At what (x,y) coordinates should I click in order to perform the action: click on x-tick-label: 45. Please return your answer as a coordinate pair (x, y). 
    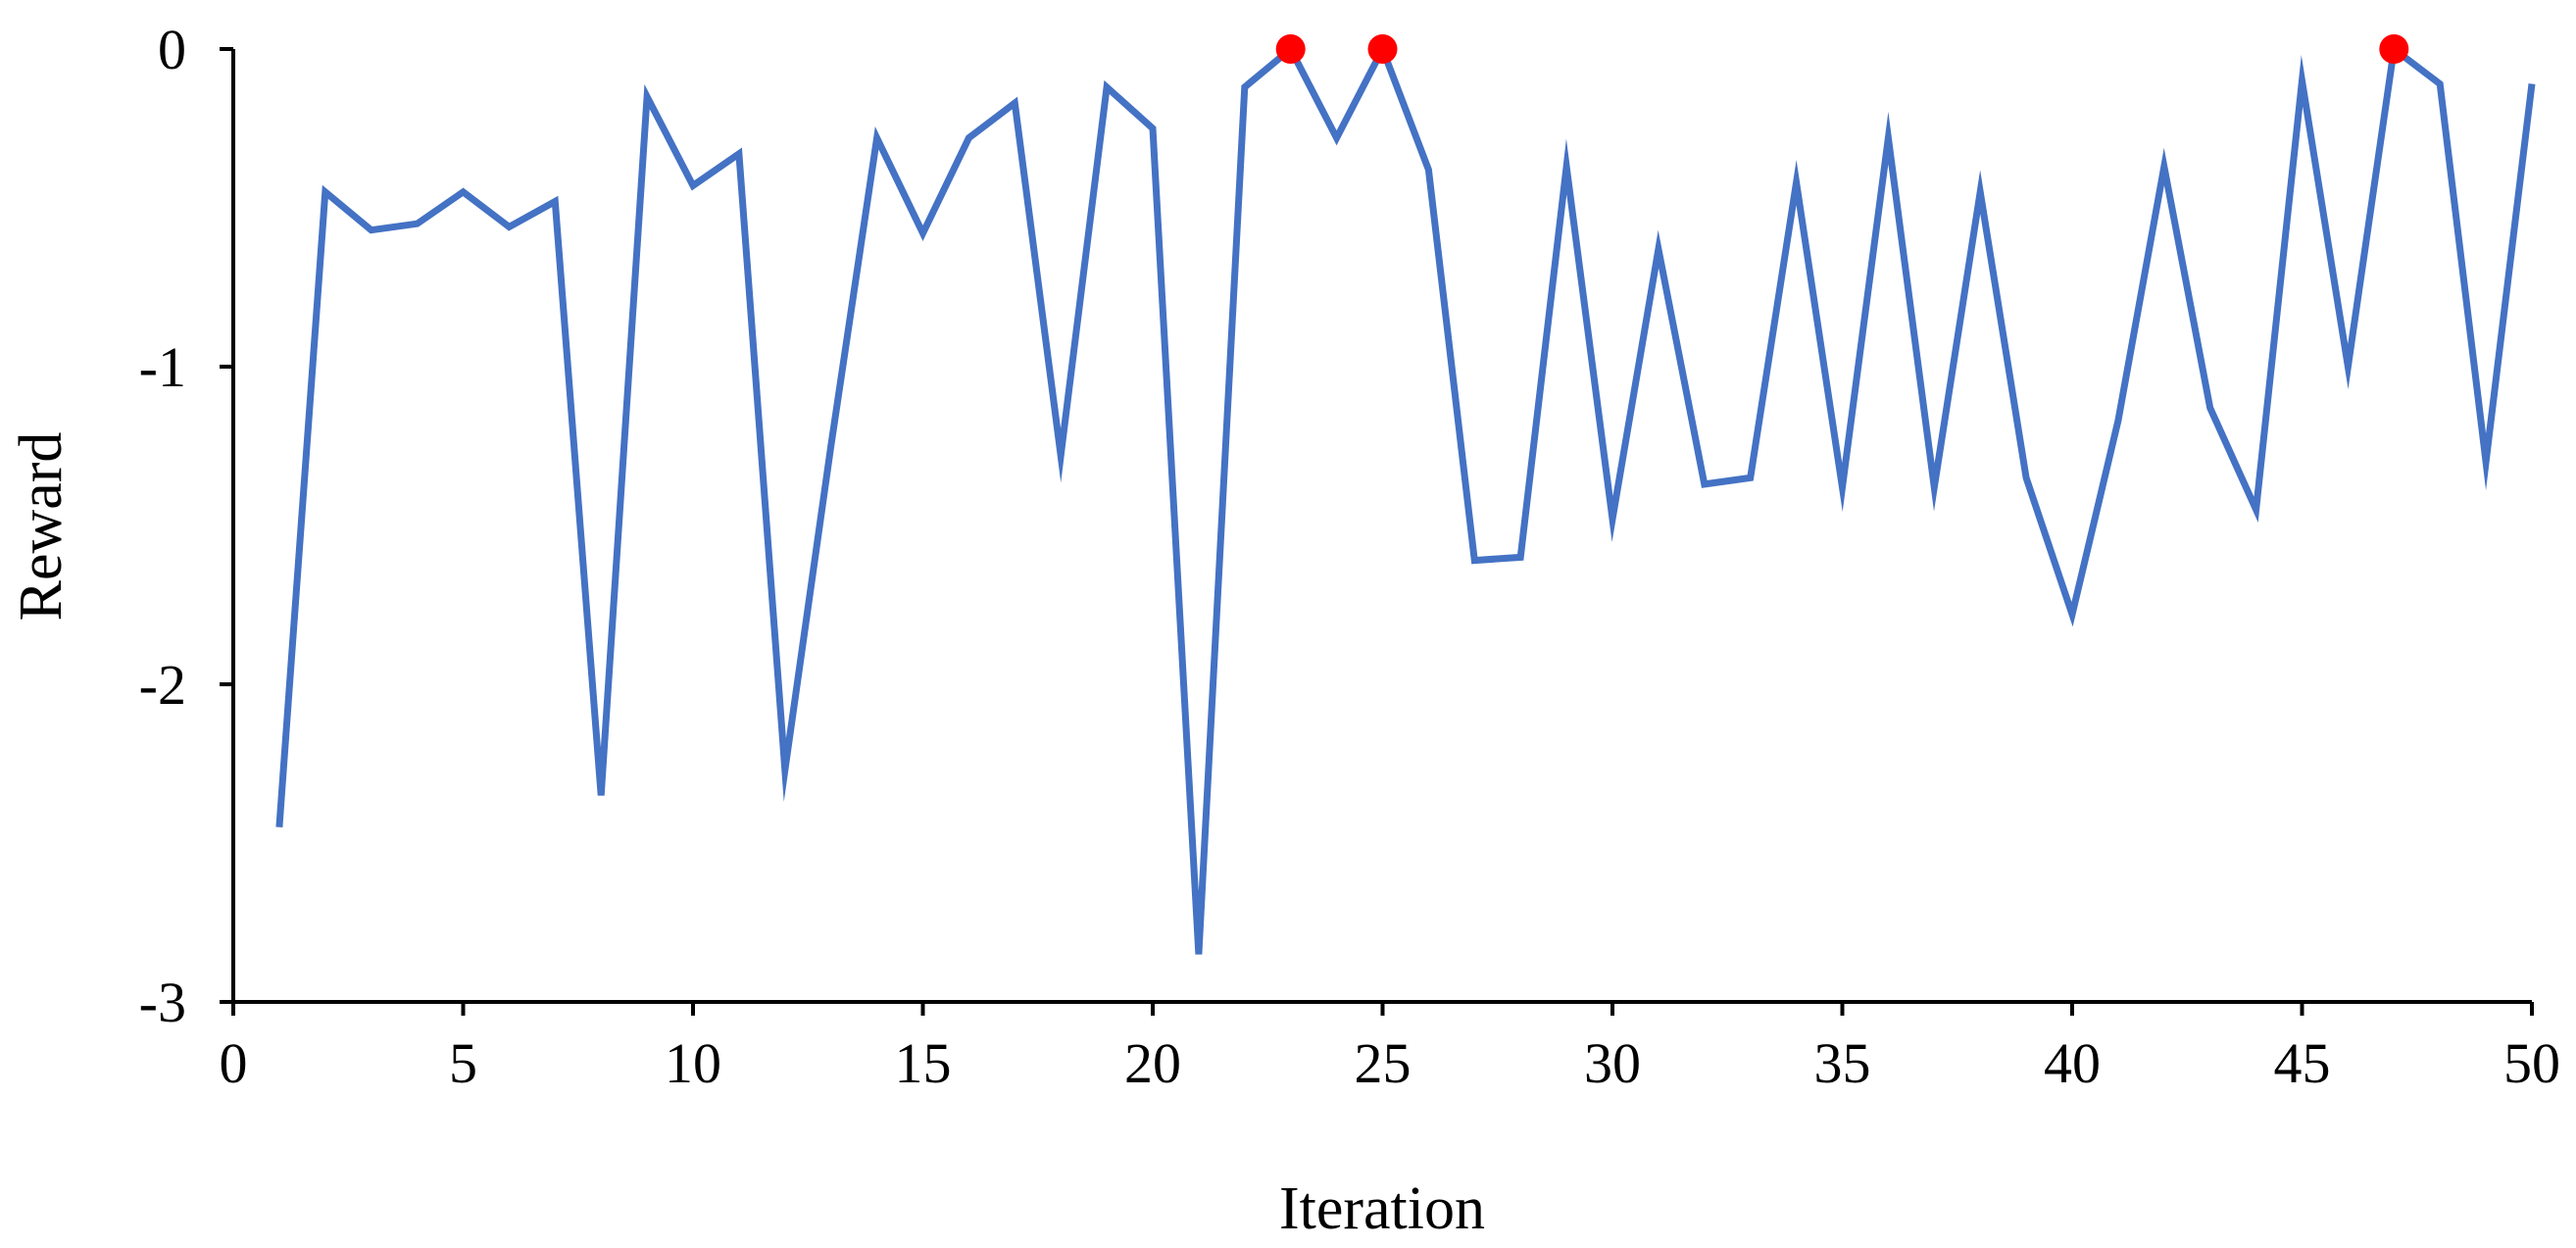
    Looking at the image, I should click on (2302, 1063).